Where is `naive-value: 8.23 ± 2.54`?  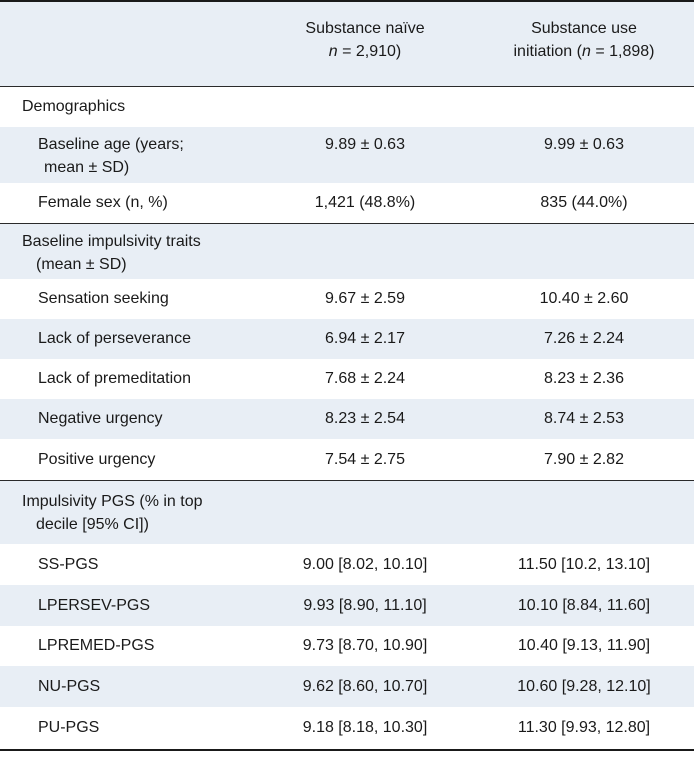 naive-value: 8.23 ± 2.54 is located at coordinates (365, 418).